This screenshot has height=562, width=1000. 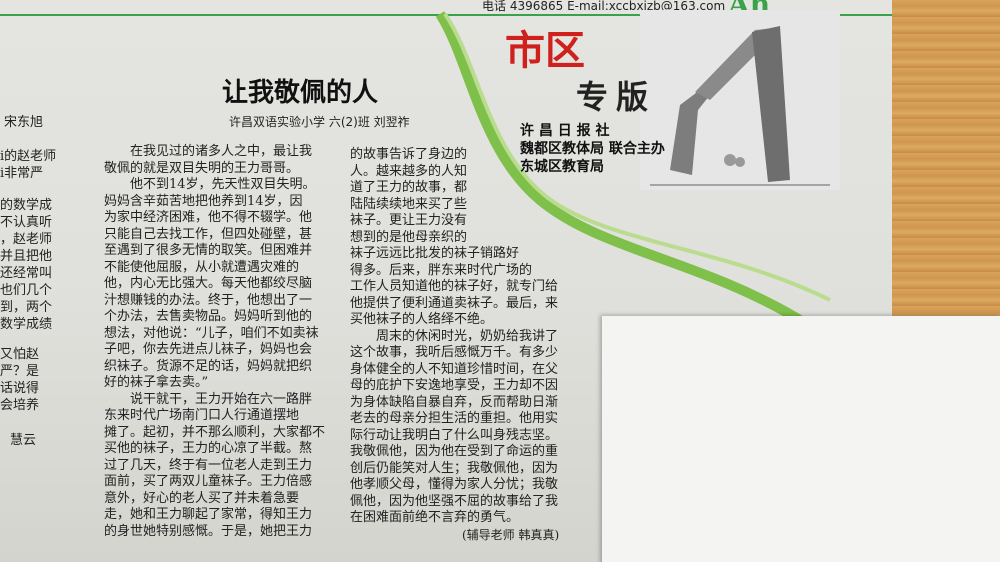 I want to click on left-line: 不认真听, so click(x=26, y=222).